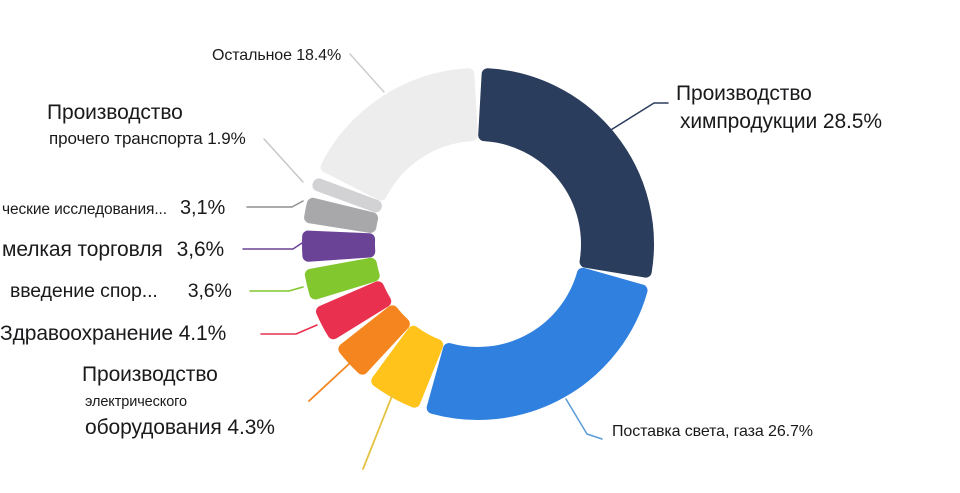  Describe the element at coordinates (202, 208) in the screenshot. I see `value-research: 3,1%` at that location.